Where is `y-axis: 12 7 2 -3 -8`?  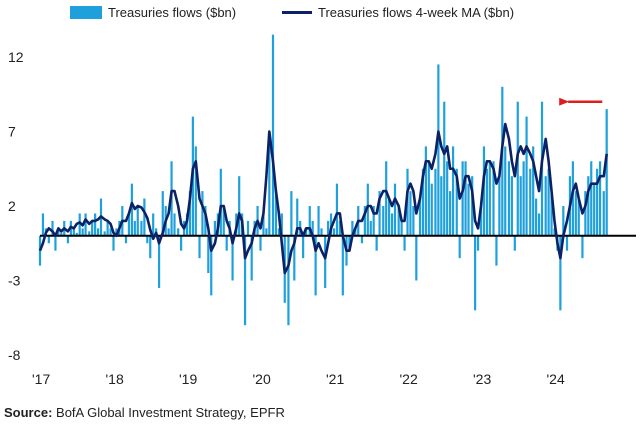
y-axis: 12 7 2 -3 -8 is located at coordinates (16, 206).